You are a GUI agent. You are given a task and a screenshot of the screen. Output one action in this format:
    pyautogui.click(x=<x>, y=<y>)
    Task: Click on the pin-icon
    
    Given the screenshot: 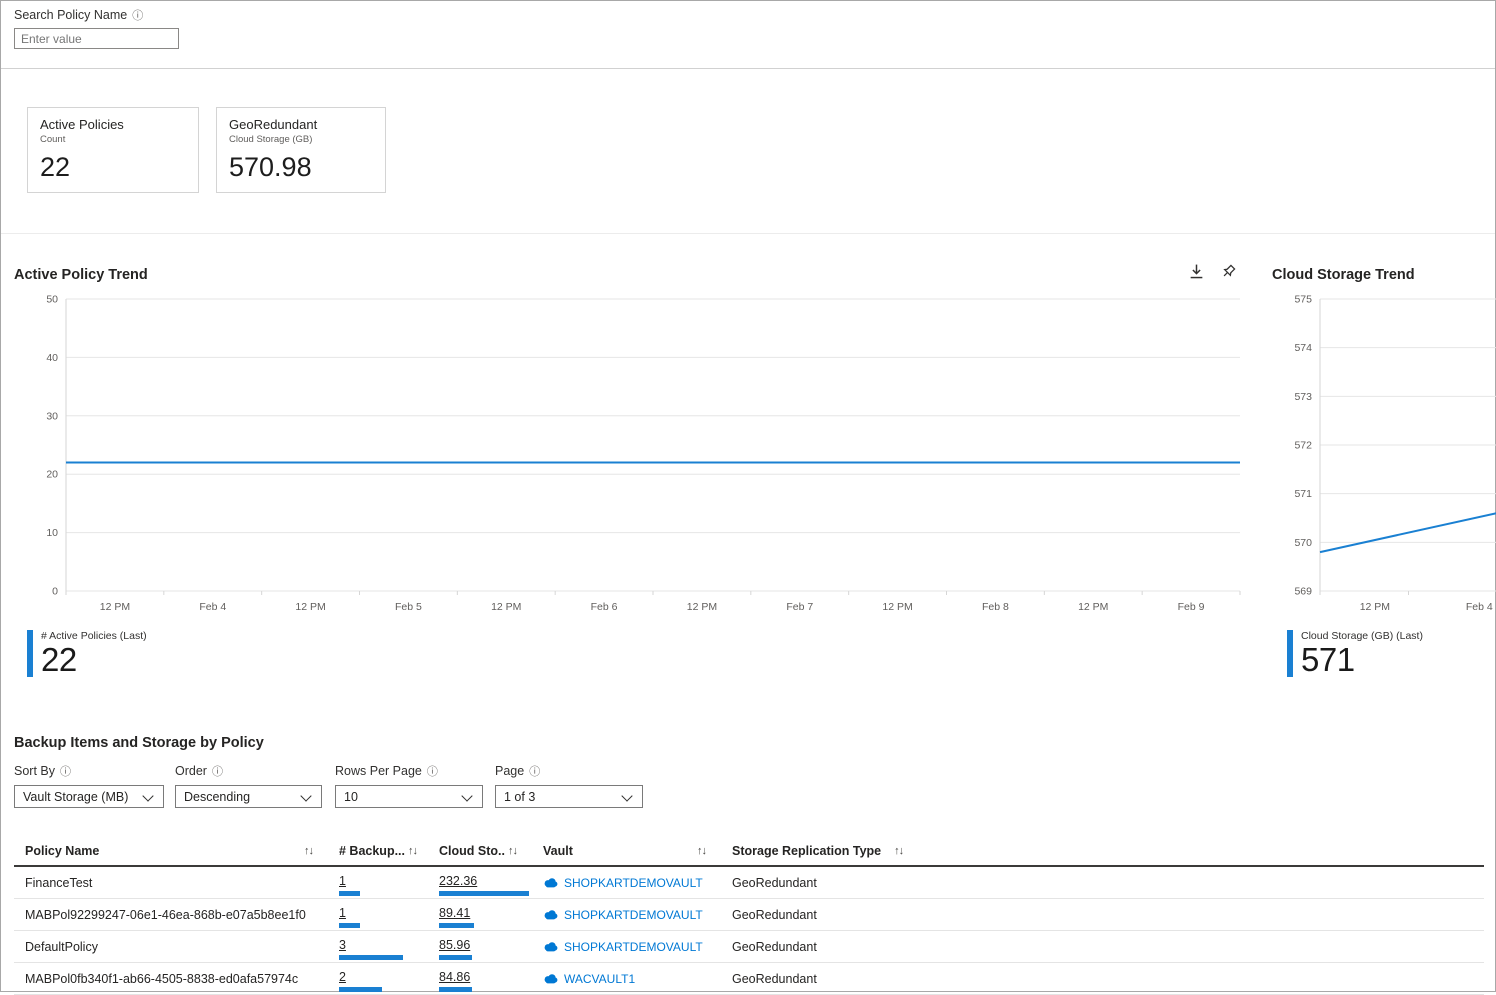 What is the action you would take?
    pyautogui.click(x=1228, y=271)
    